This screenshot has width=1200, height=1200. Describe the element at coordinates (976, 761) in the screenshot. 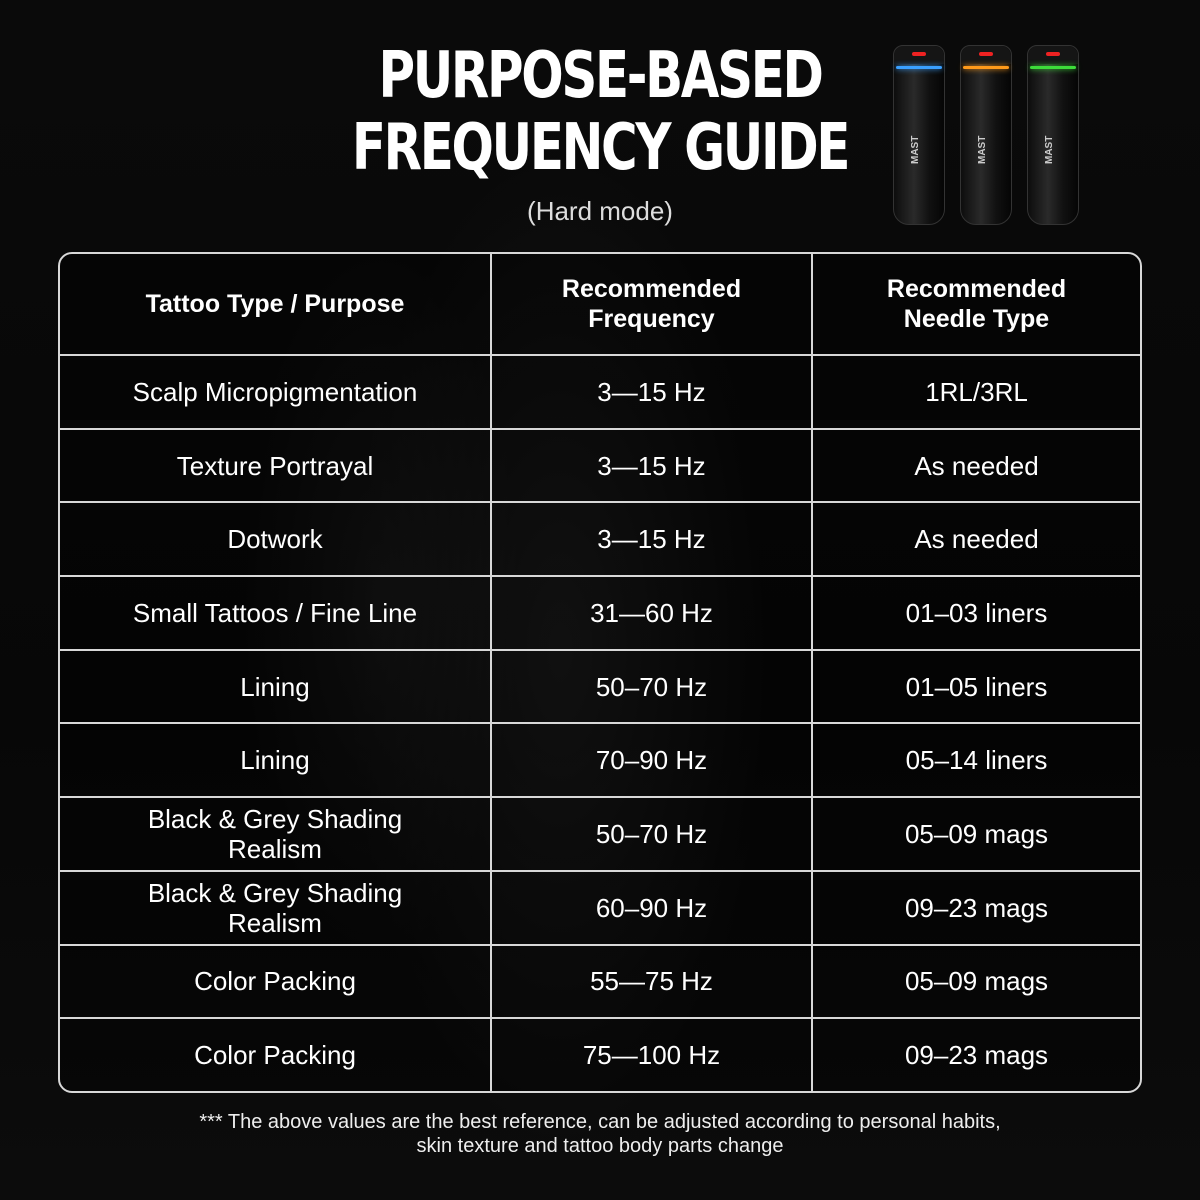

I see `cell-needle: 05–14 liners` at that location.